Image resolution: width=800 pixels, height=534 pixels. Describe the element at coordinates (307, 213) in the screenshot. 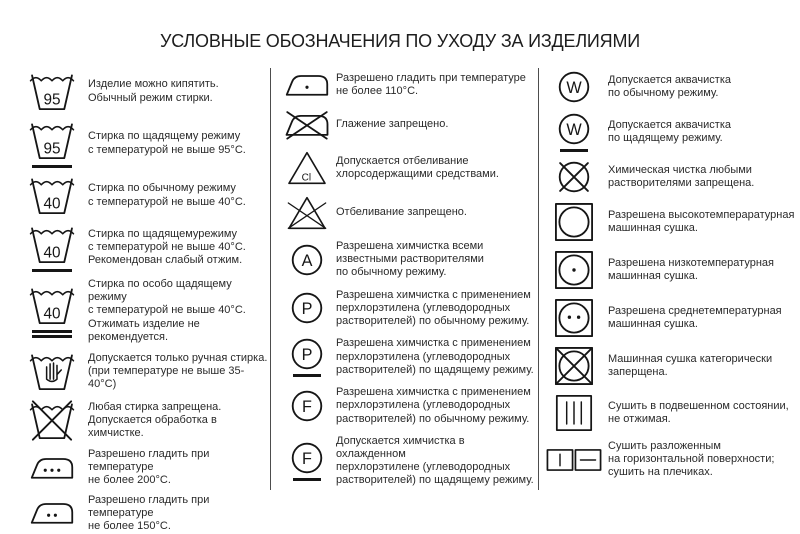

I see `no-bleach-icon` at that location.